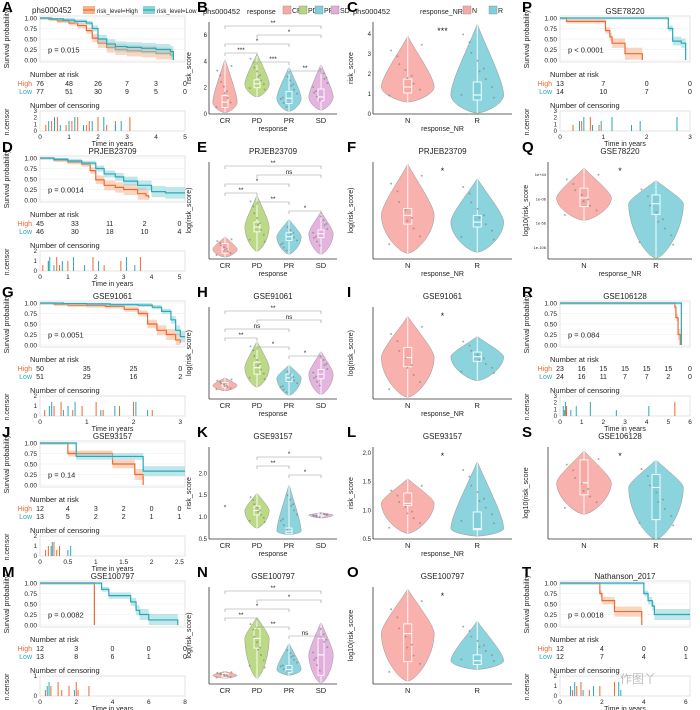 This screenshot has height=710, width=700. I want to click on risk-group-label: High, so click(545, 84).